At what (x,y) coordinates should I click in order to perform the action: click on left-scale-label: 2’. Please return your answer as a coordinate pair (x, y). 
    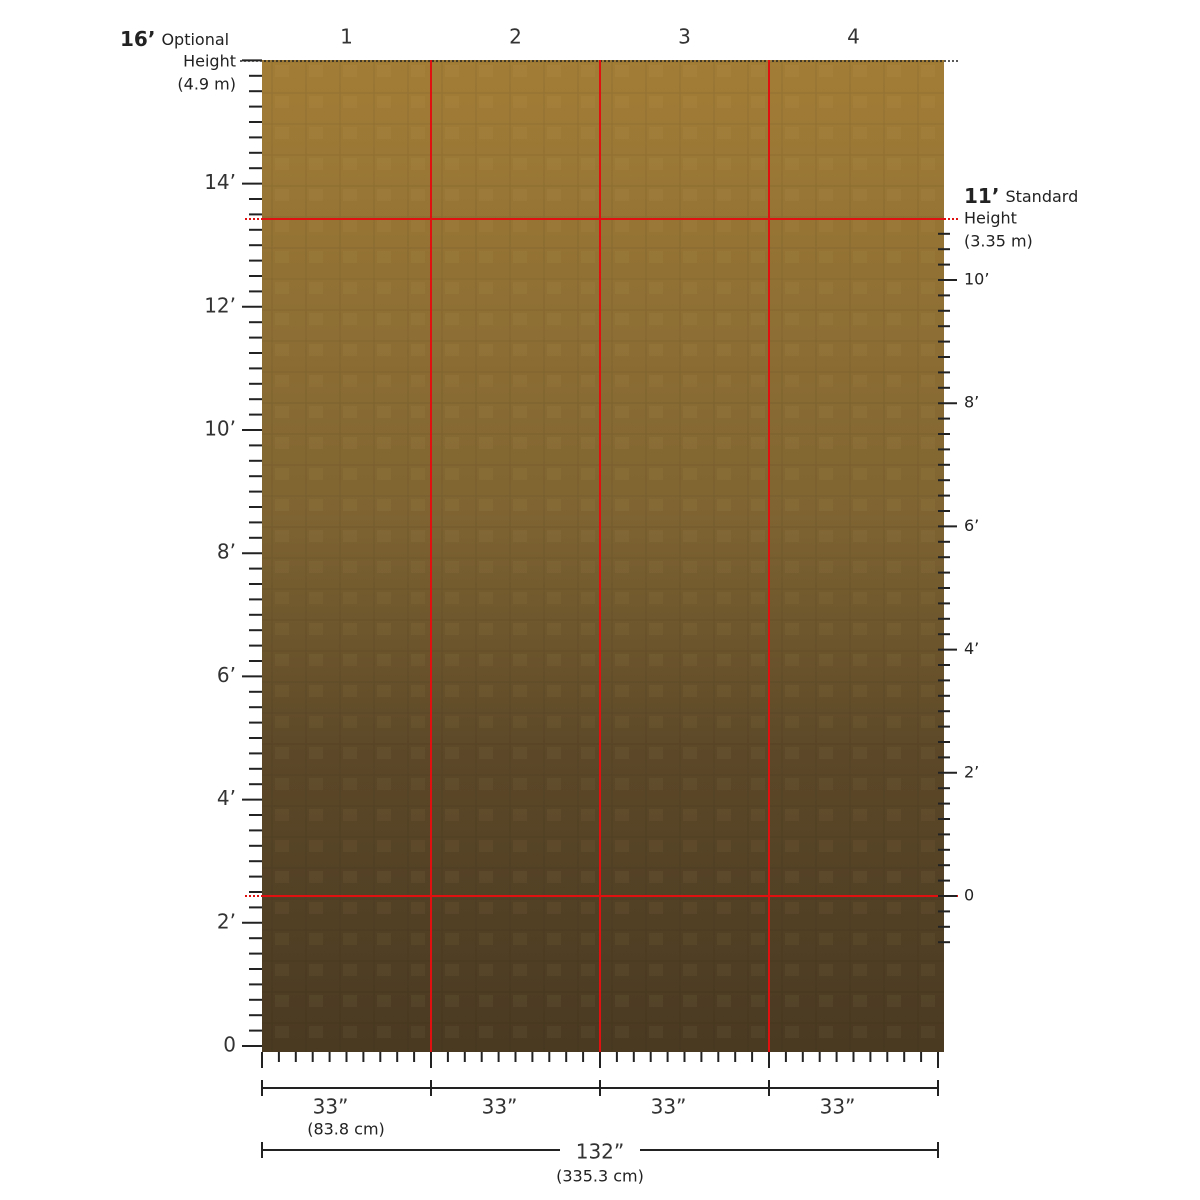
    Looking at the image, I should click on (226, 921).